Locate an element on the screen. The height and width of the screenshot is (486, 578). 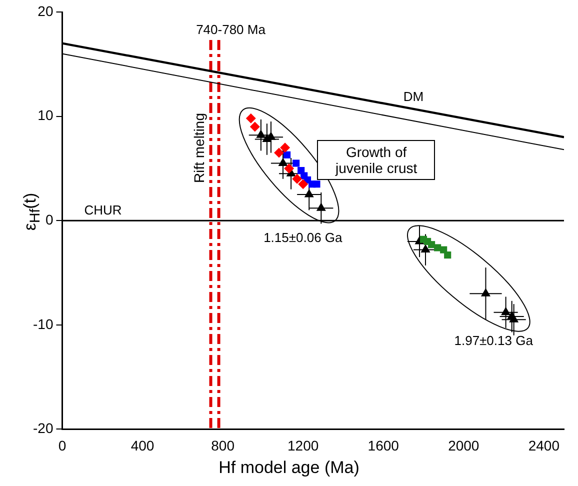
x-tick-label: 0 is located at coordinates (62, 445).